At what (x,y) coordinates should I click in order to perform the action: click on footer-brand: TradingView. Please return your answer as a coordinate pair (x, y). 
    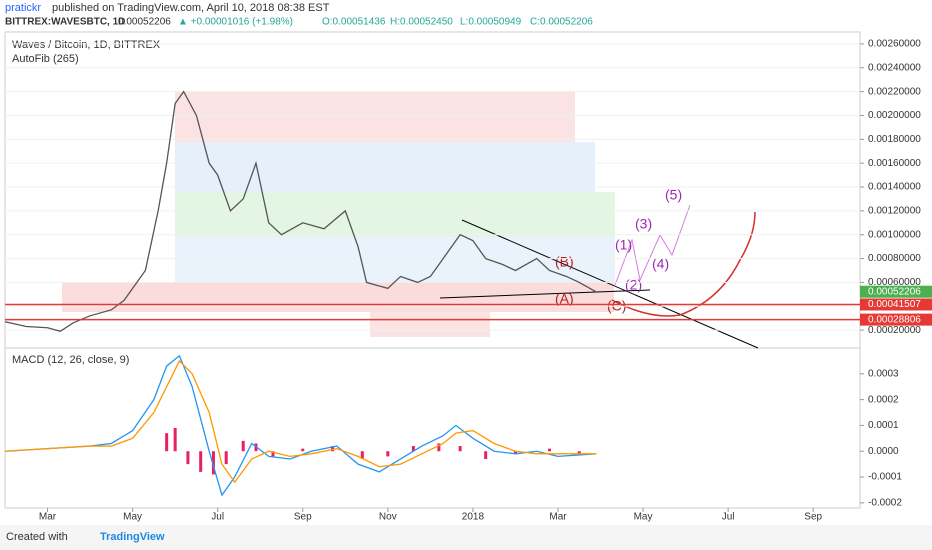
    Looking at the image, I should click on (132, 537).